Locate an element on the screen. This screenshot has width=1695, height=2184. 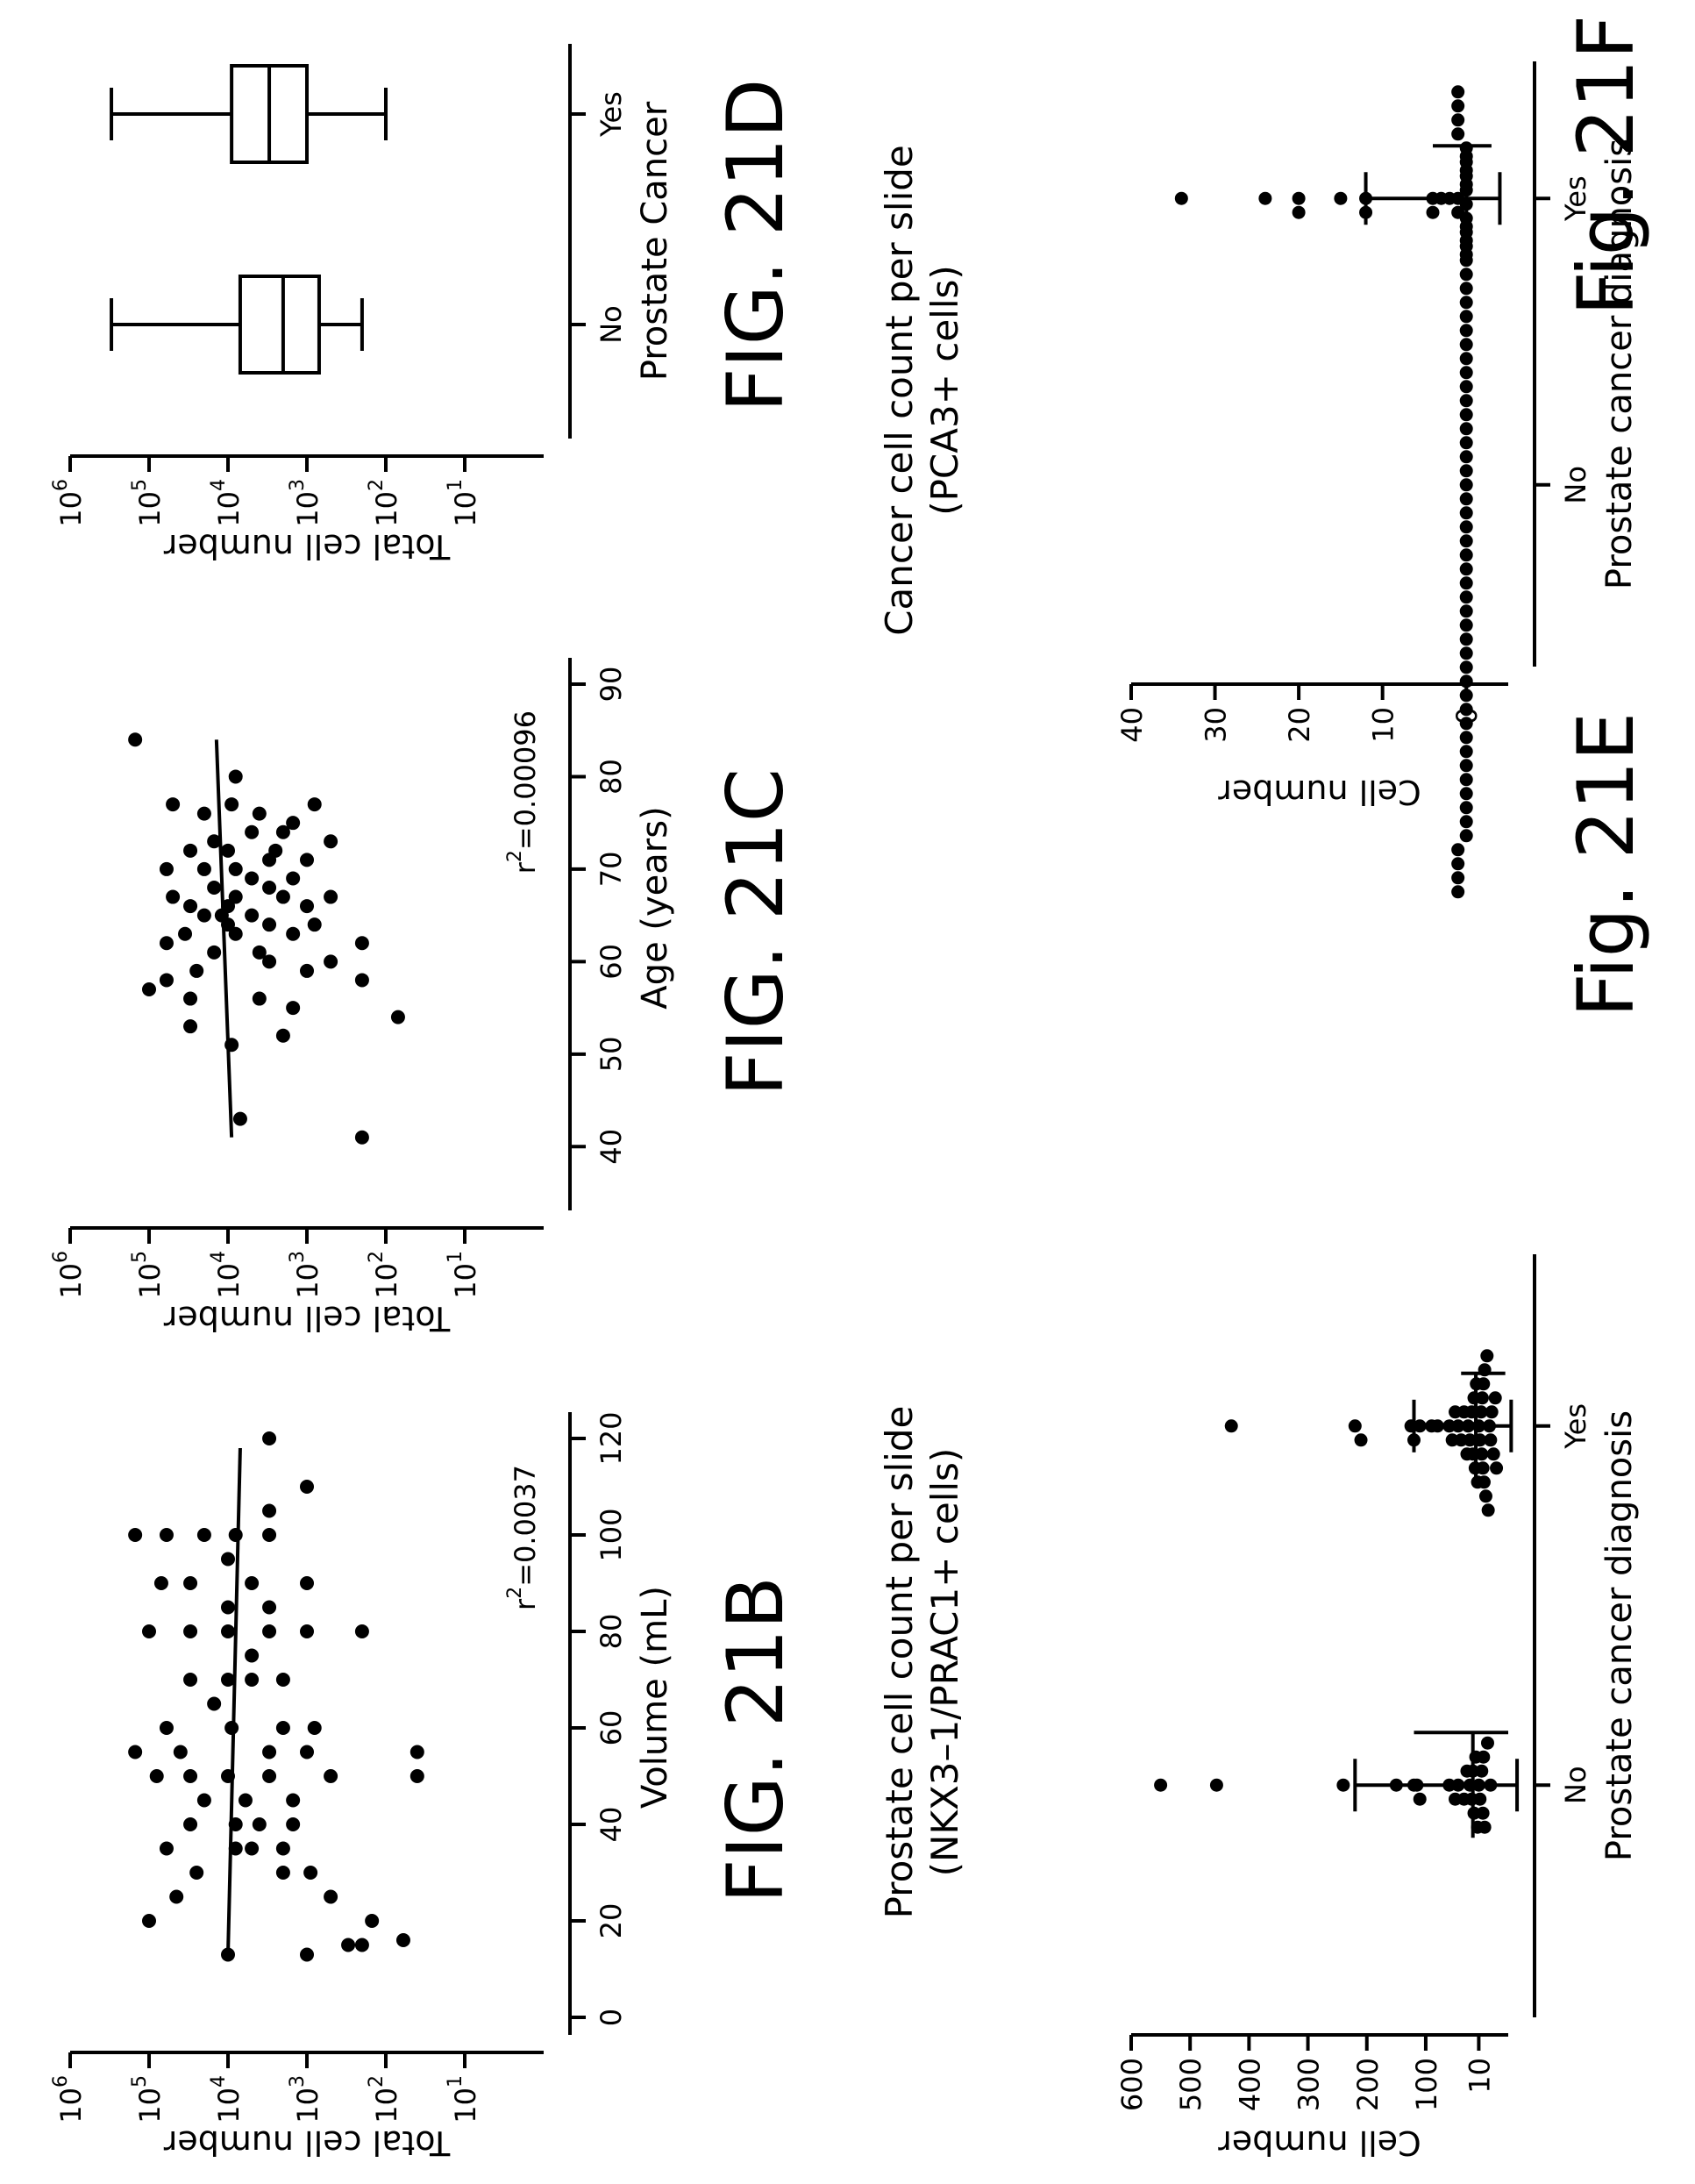
y-tick-label: 200 is located at coordinates (1368, 2084).